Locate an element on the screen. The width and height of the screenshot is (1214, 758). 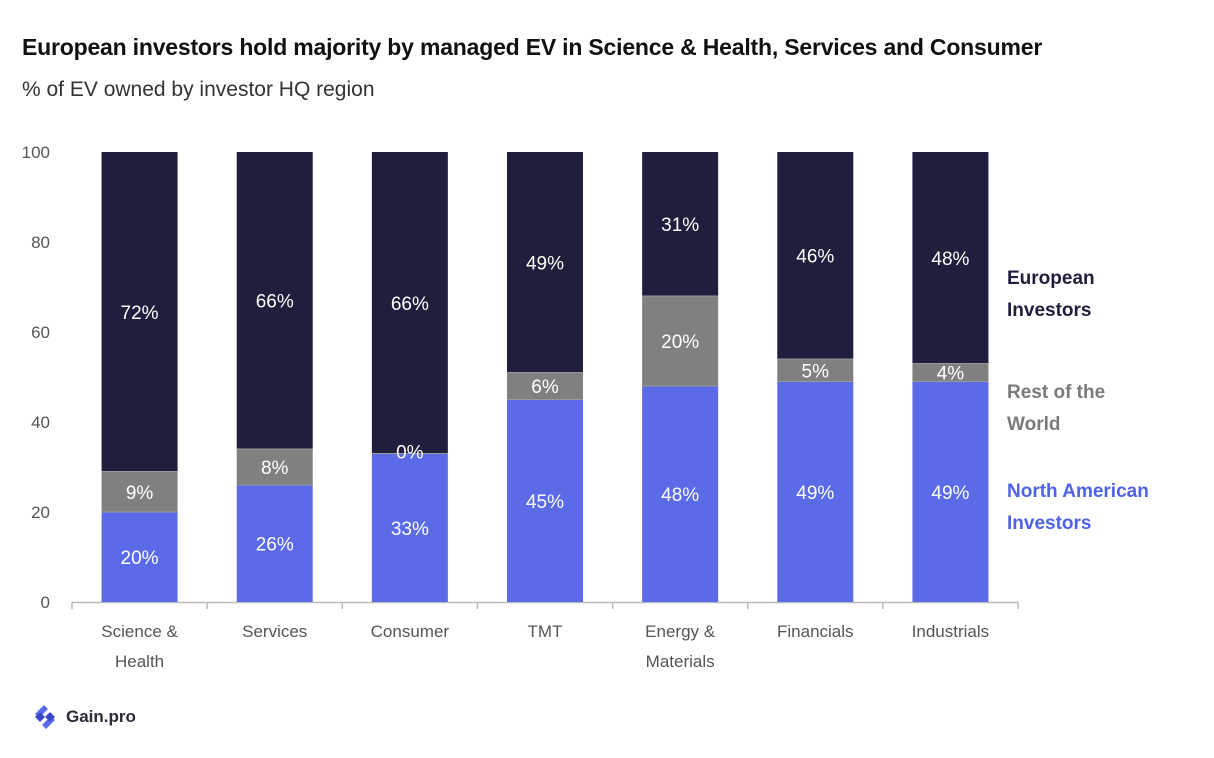
x-tick-label: Materials is located at coordinates (680, 661).